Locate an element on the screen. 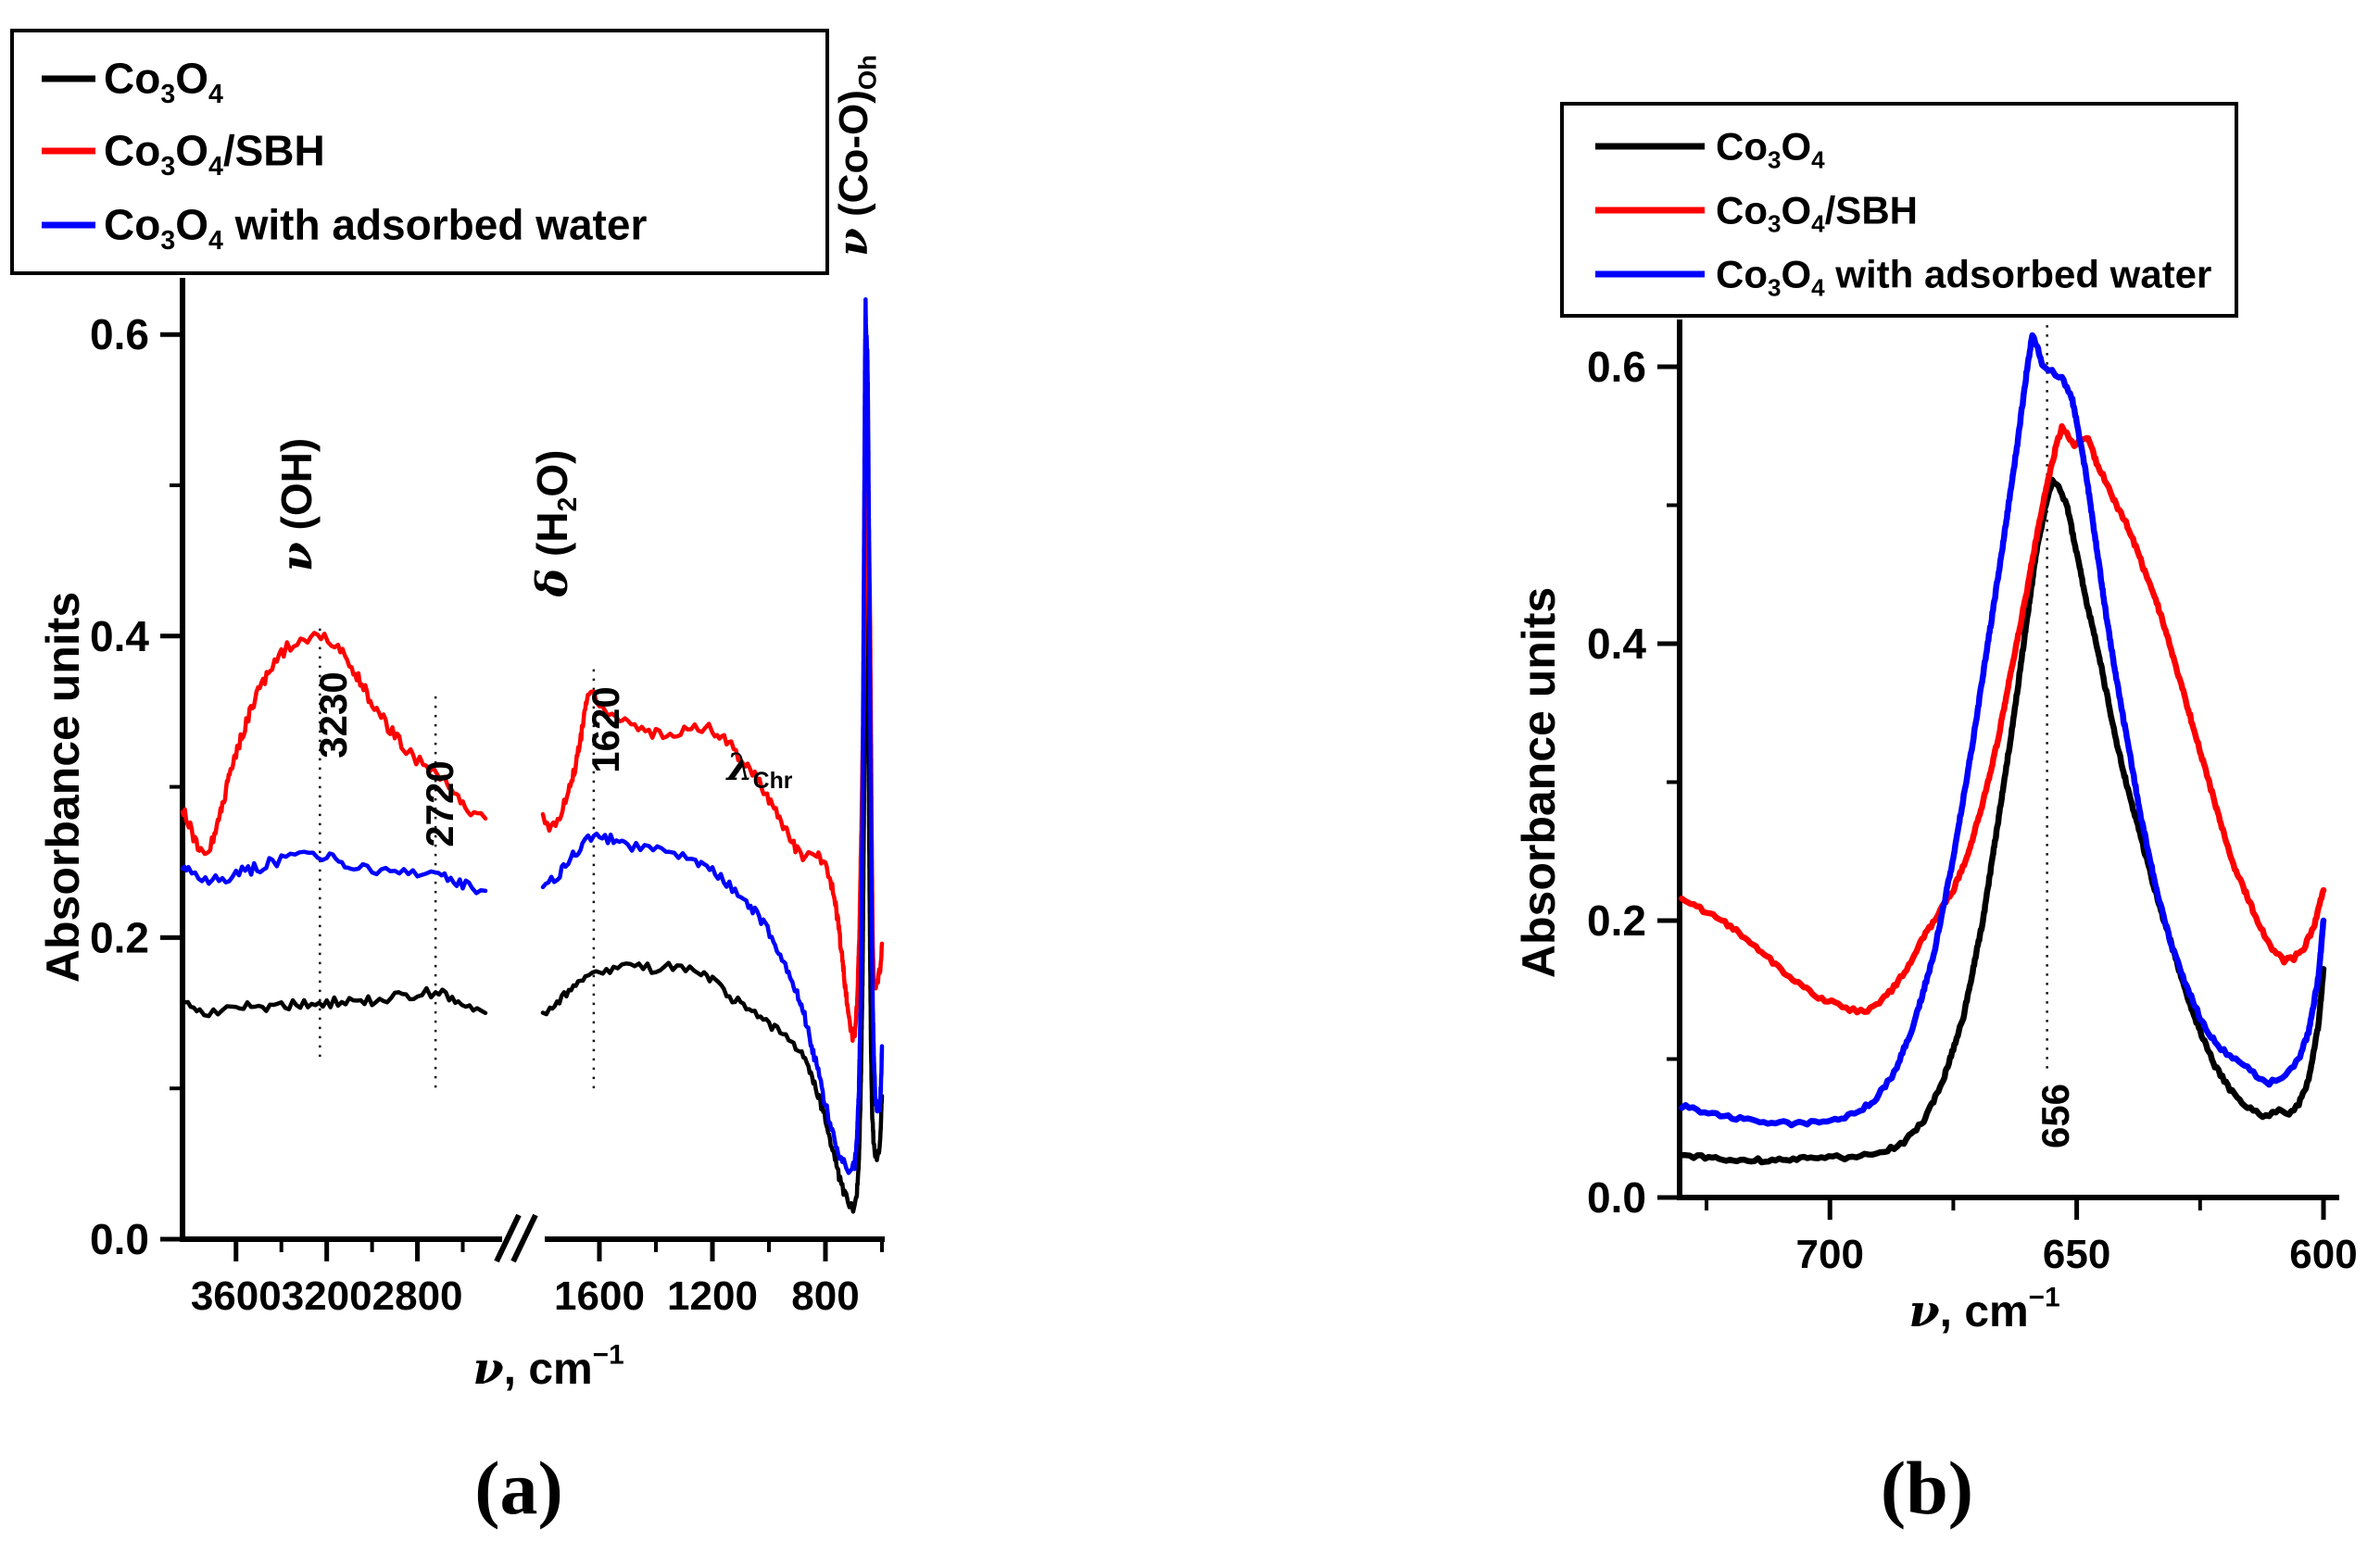 The width and height of the screenshot is (2380, 1555). x-axis-a: 3600 3200 2800 1600 1200 800 is located at coordinates (534, 1266).